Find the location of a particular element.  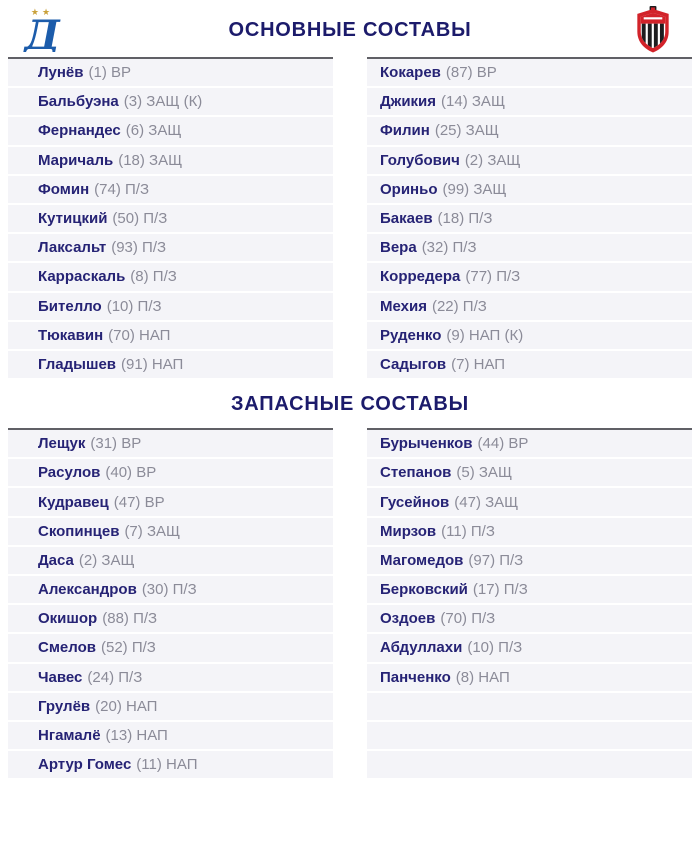

player-name: Гладышев is located at coordinates (77, 364).